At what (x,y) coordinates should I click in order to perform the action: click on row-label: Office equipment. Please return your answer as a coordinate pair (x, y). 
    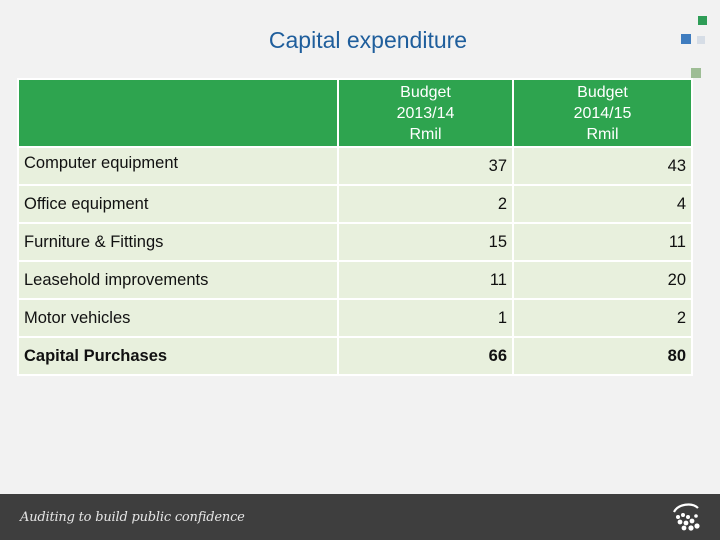
    Looking at the image, I should click on (178, 204).